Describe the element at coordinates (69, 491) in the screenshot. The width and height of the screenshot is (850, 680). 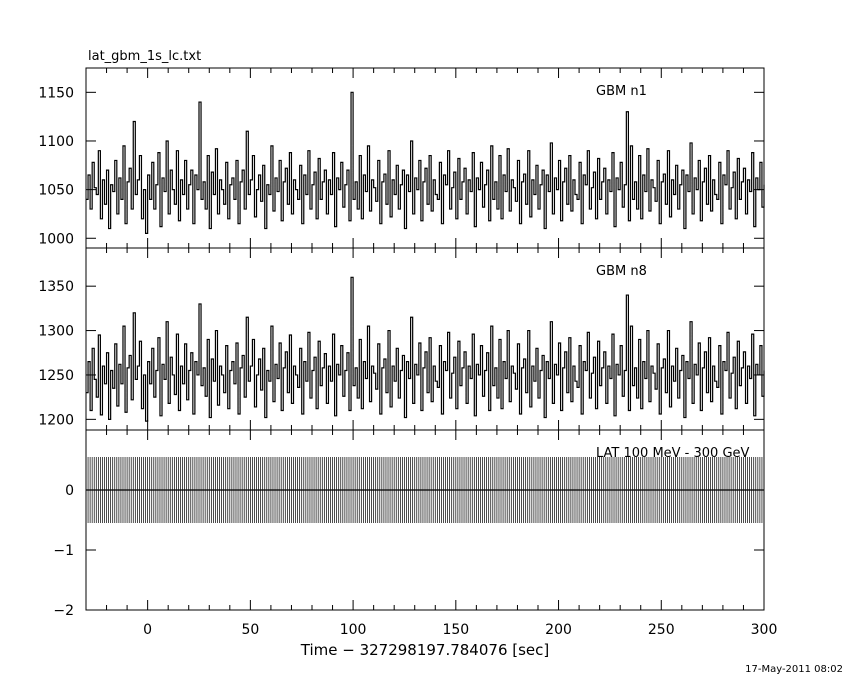
I see `y-tick-label: 0` at that location.